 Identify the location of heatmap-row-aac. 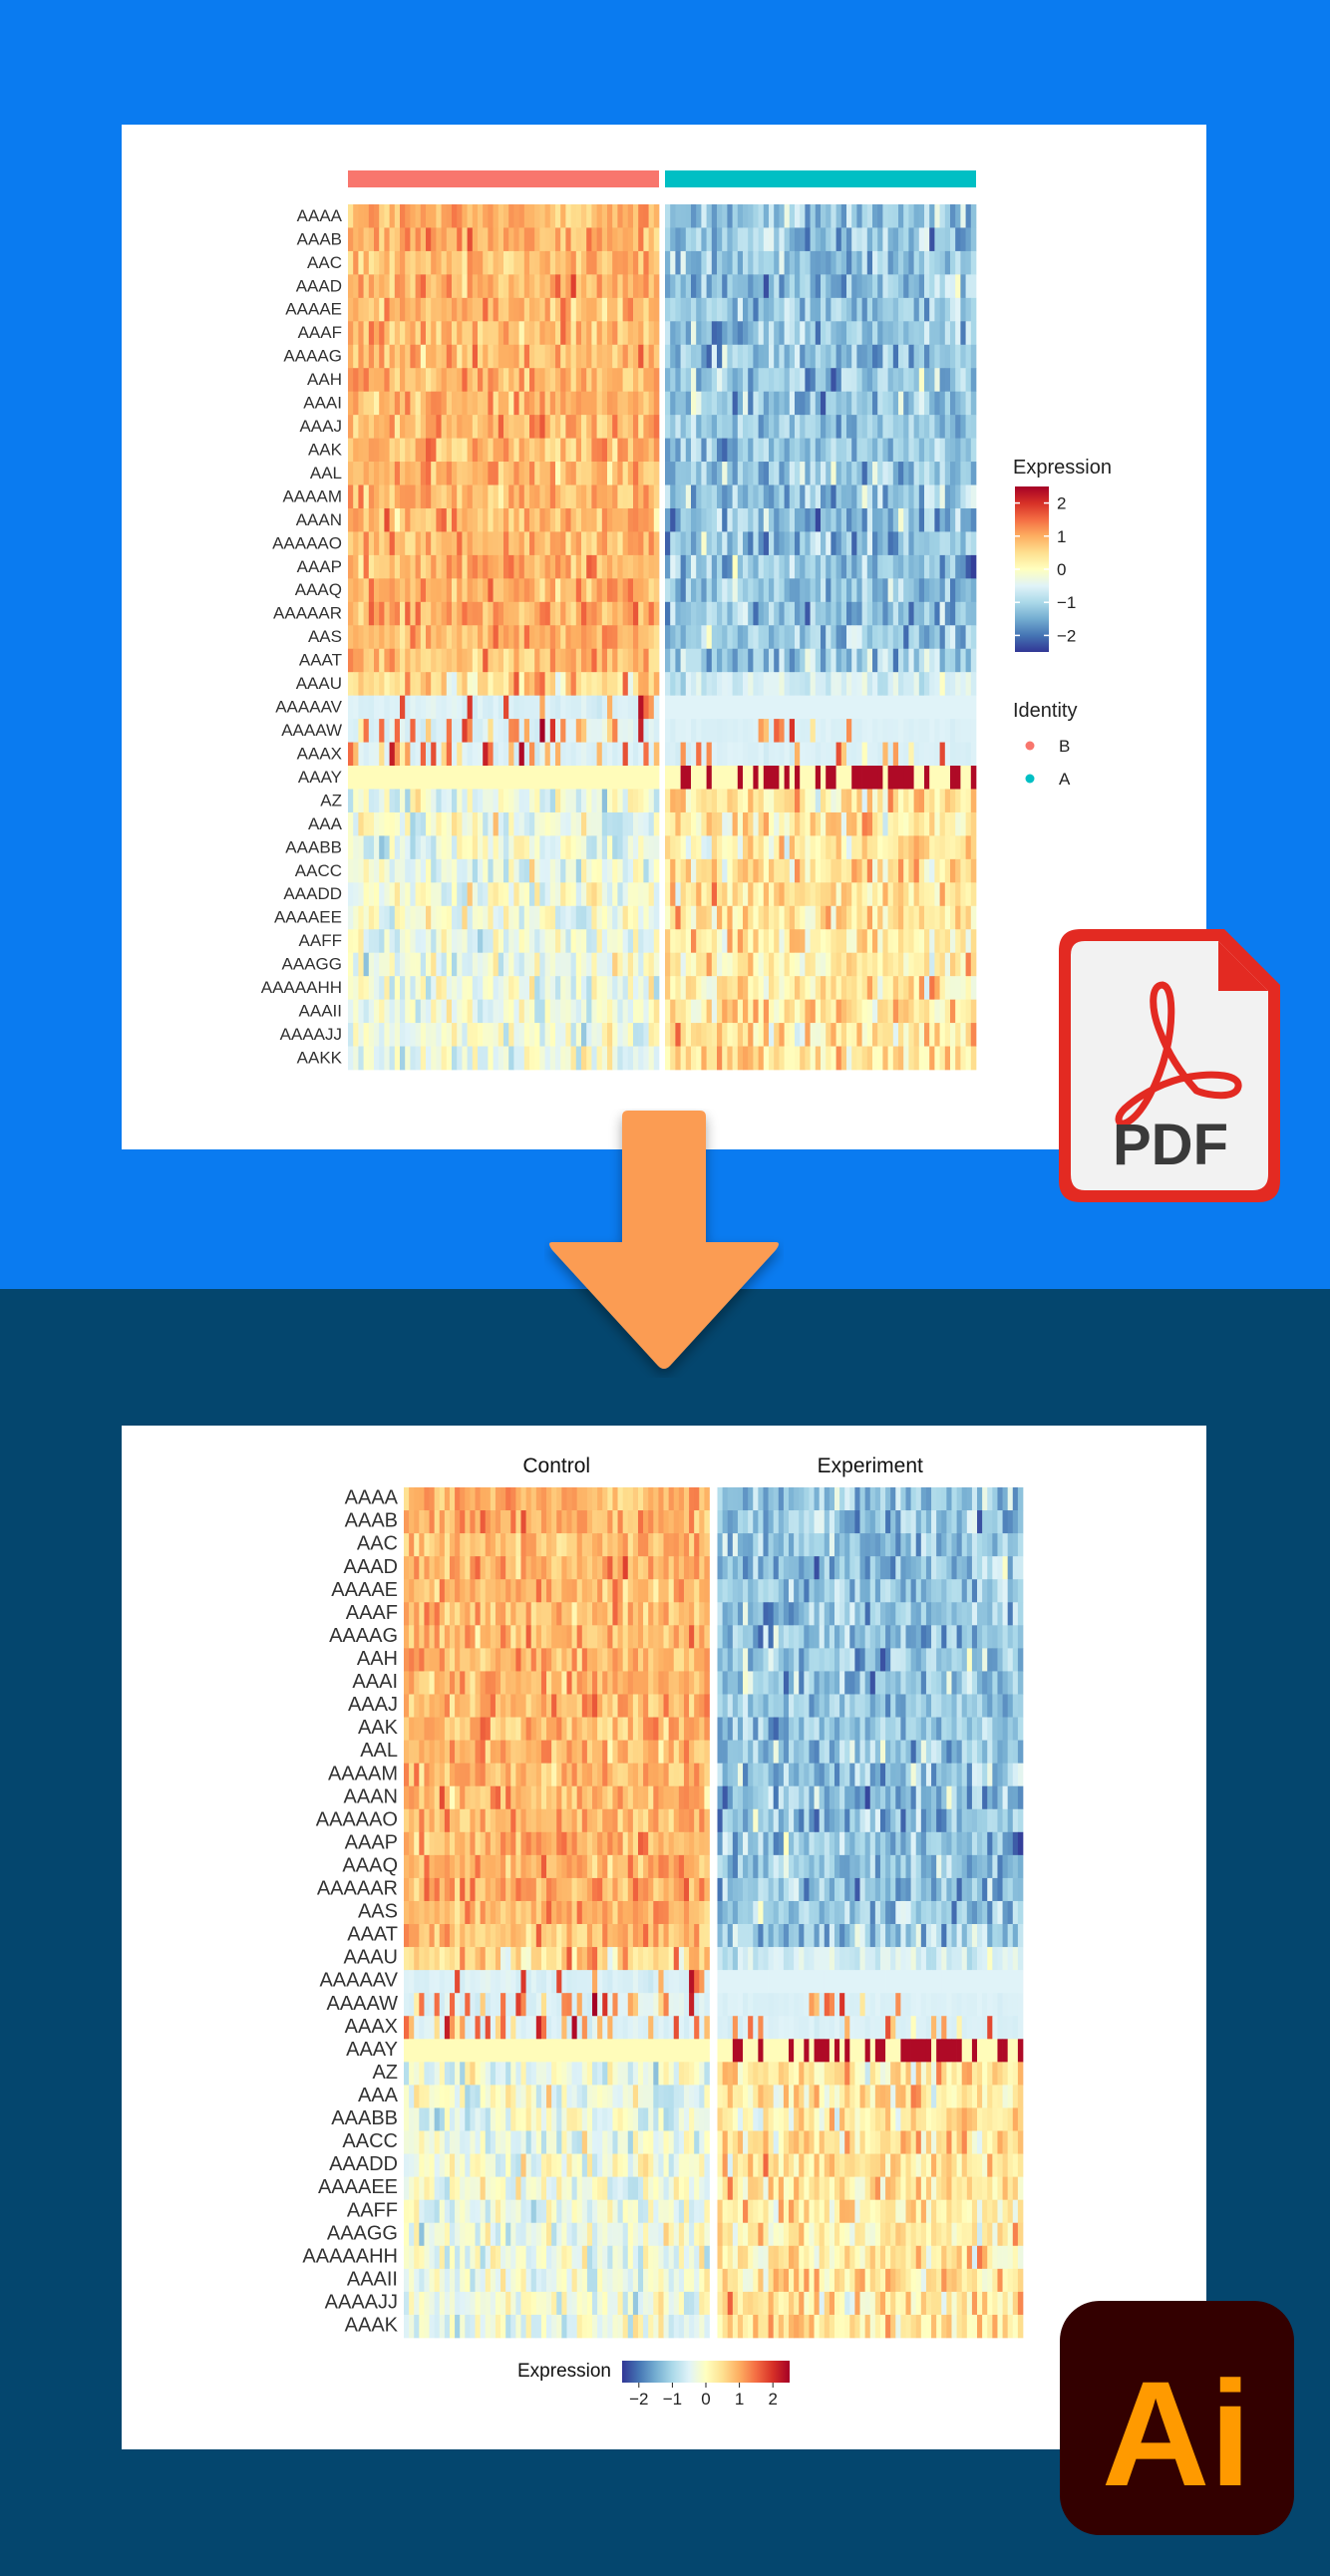
(662, 262).